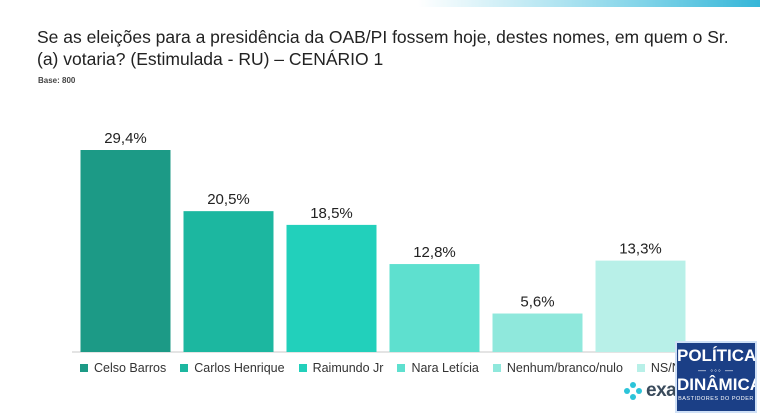  Describe the element at coordinates (717, 384) in the screenshot. I see `badge-line2: DINÂMICA` at that location.